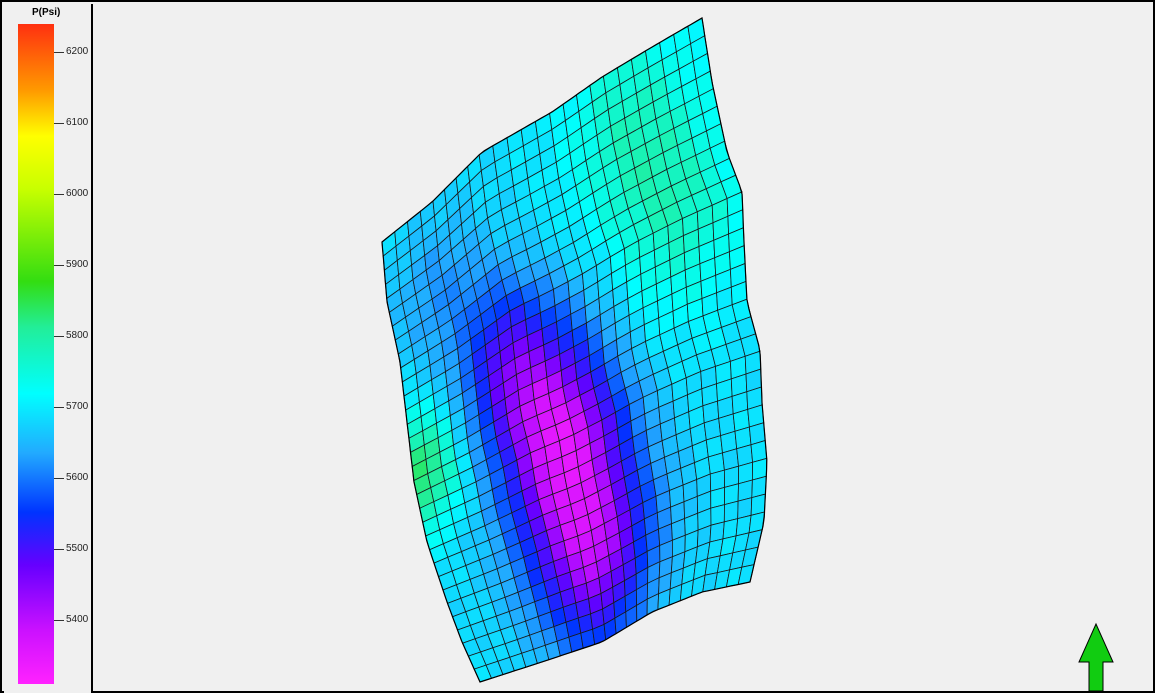 Image resolution: width=1155 pixels, height=693 pixels. I want to click on legend-tick-label: 5700, so click(77, 407).